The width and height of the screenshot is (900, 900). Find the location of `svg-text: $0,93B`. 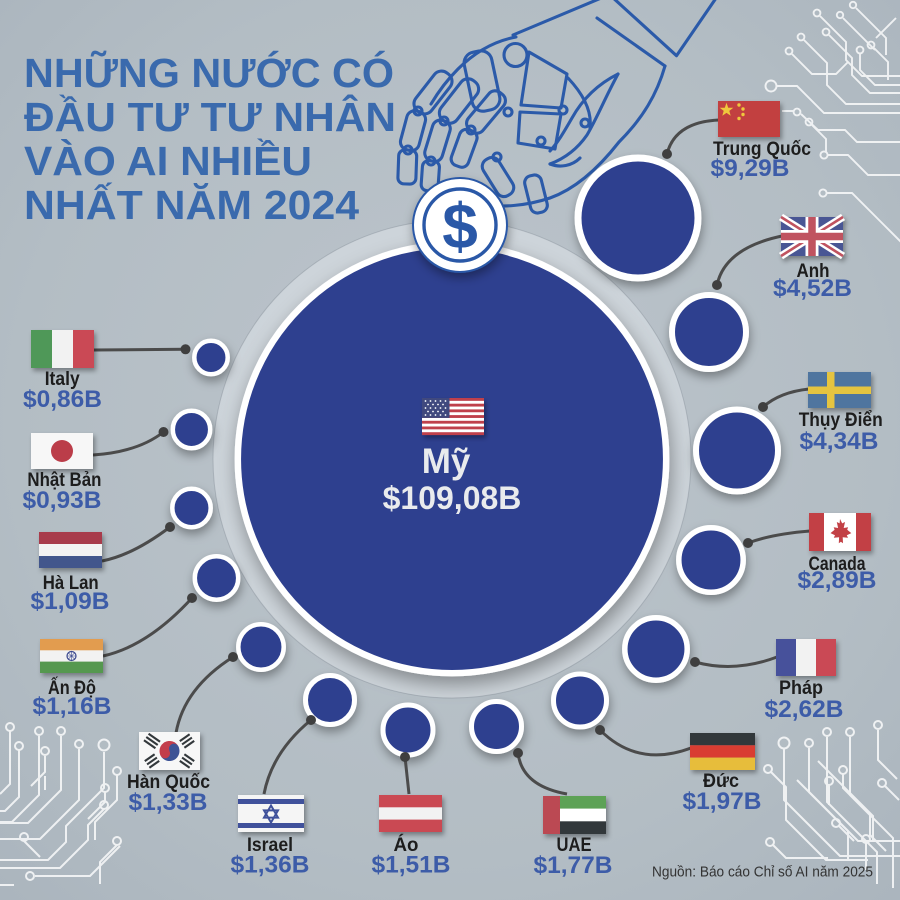

svg-text: $0,93B is located at coordinates (61, 500).